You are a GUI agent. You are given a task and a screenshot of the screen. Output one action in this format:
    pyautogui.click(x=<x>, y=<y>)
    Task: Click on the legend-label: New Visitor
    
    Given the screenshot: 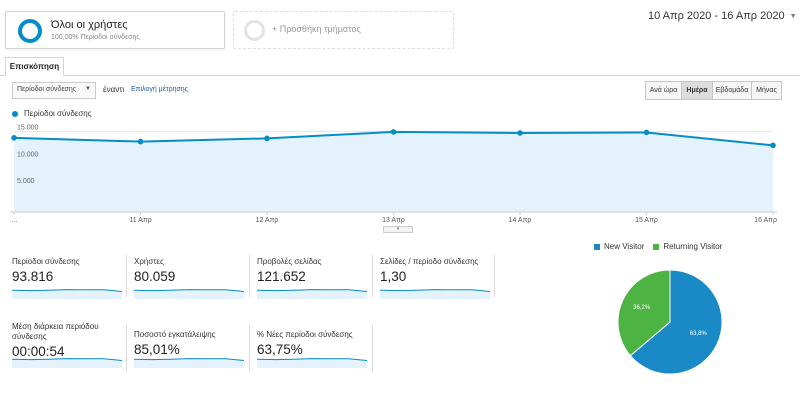 What is the action you would take?
    pyautogui.click(x=624, y=246)
    